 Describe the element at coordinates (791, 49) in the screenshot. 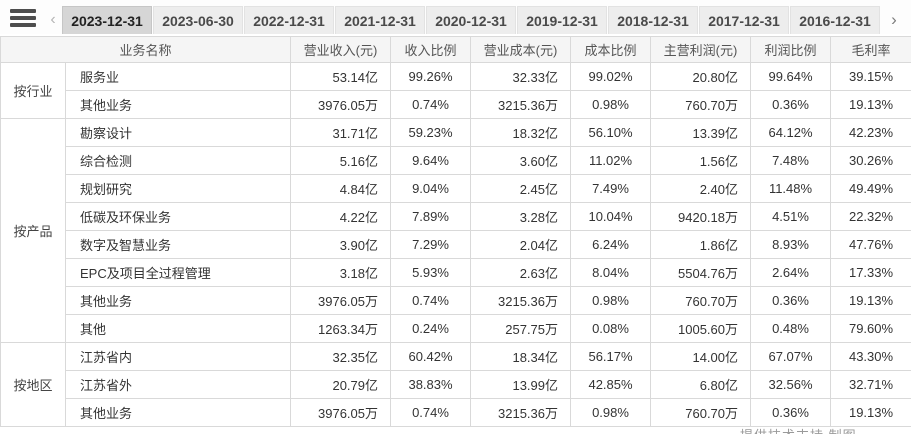

I see `header-profit-ratio: 利润比例` at that location.